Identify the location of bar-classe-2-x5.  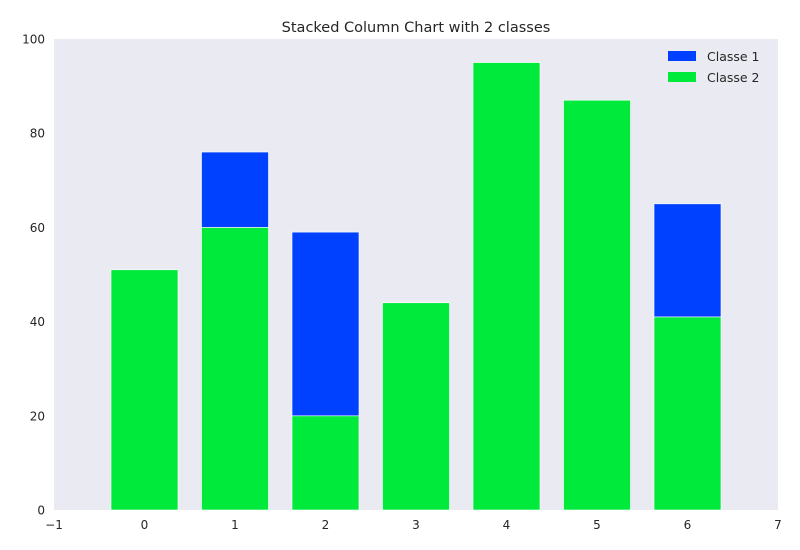
(597, 305).